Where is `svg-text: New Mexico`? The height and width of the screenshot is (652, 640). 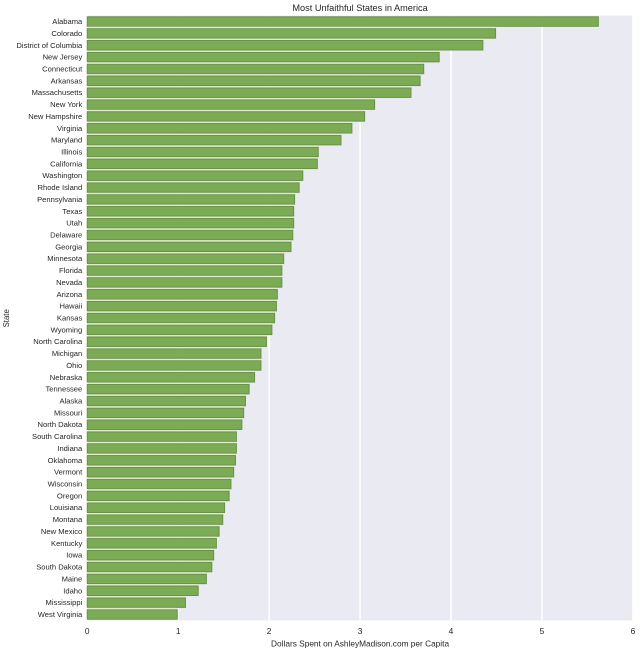 svg-text: New Mexico is located at coordinates (61, 531).